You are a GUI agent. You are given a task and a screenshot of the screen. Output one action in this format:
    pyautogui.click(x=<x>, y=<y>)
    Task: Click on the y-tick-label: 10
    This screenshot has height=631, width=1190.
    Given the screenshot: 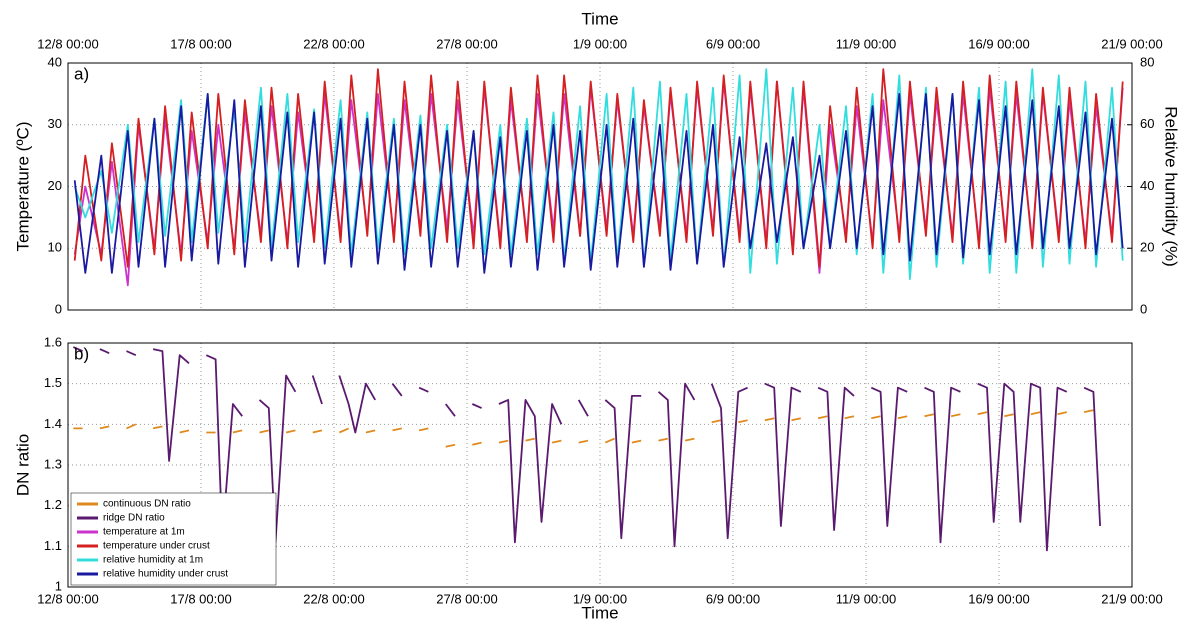 What is the action you would take?
    pyautogui.click(x=55, y=247)
    